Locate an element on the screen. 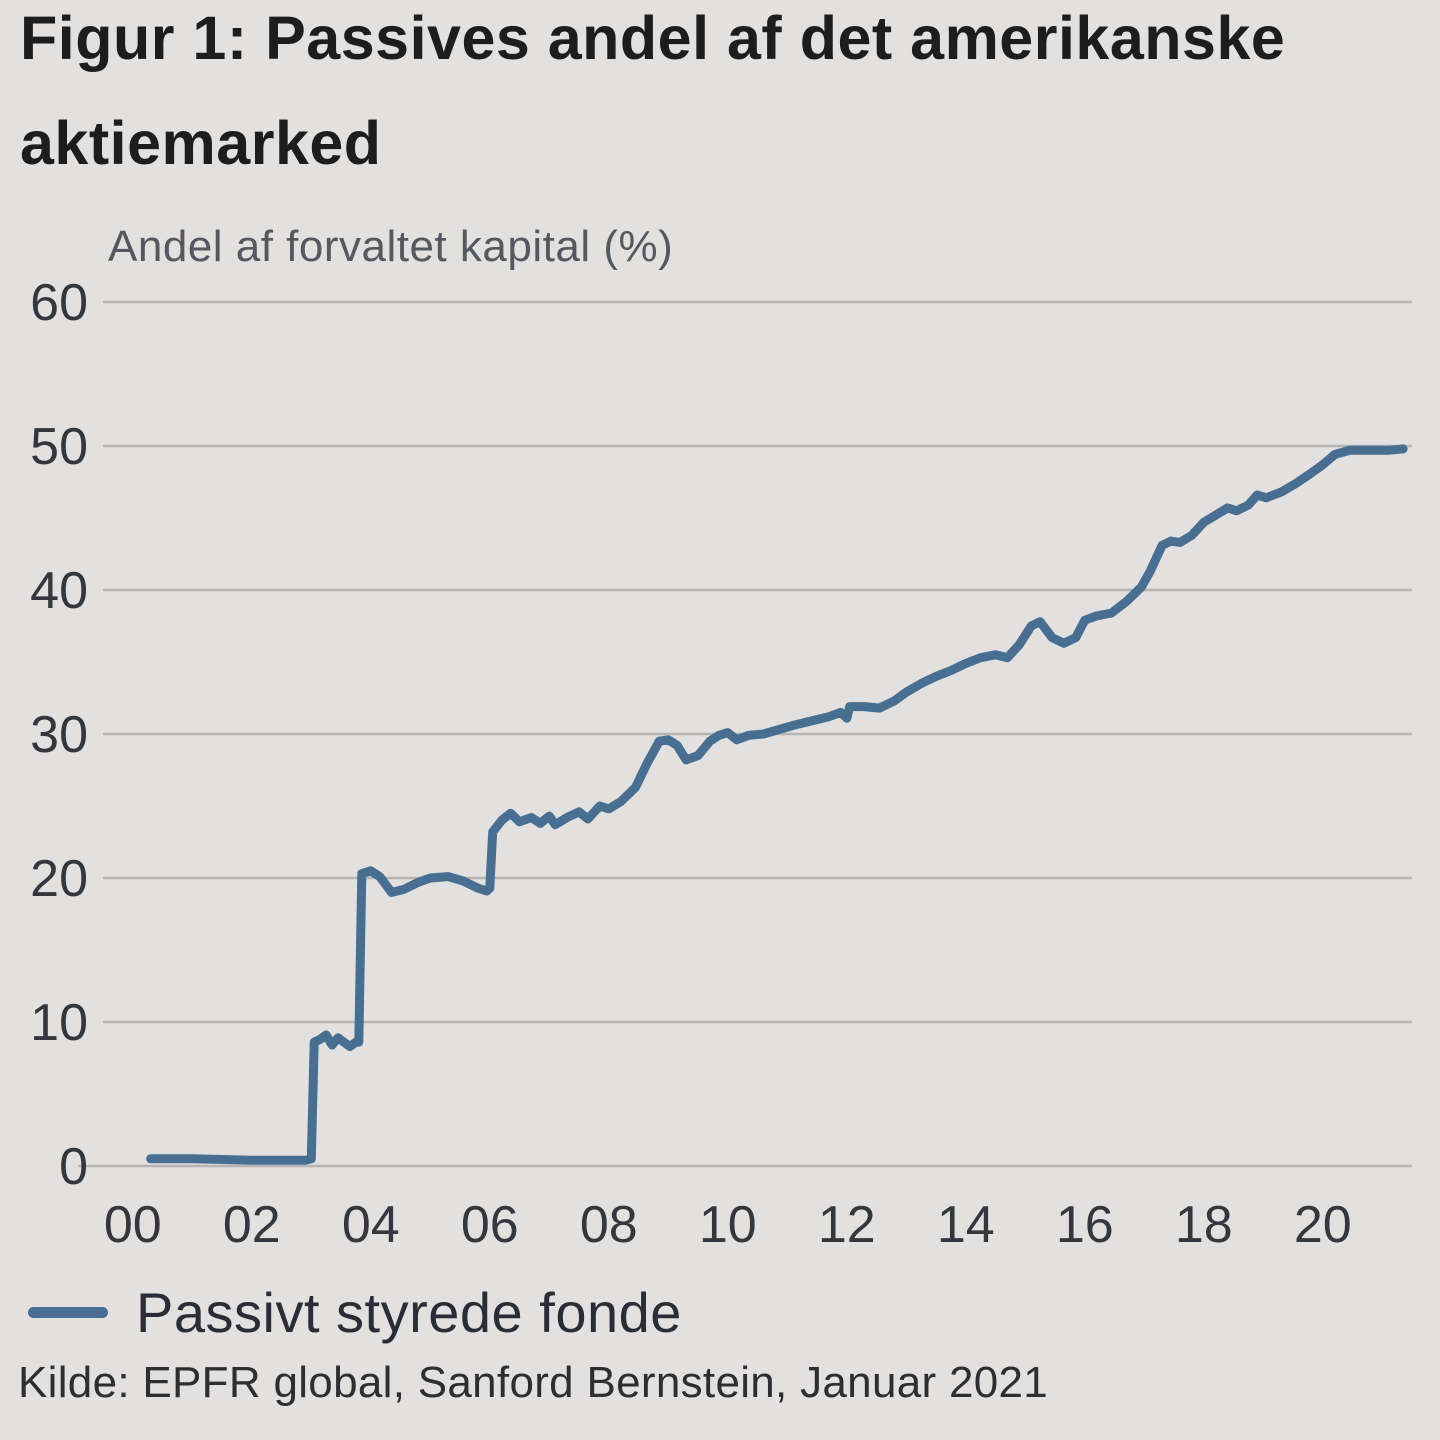 This screenshot has width=1440, height=1440. x-tick-label: 18 is located at coordinates (1204, 1225).